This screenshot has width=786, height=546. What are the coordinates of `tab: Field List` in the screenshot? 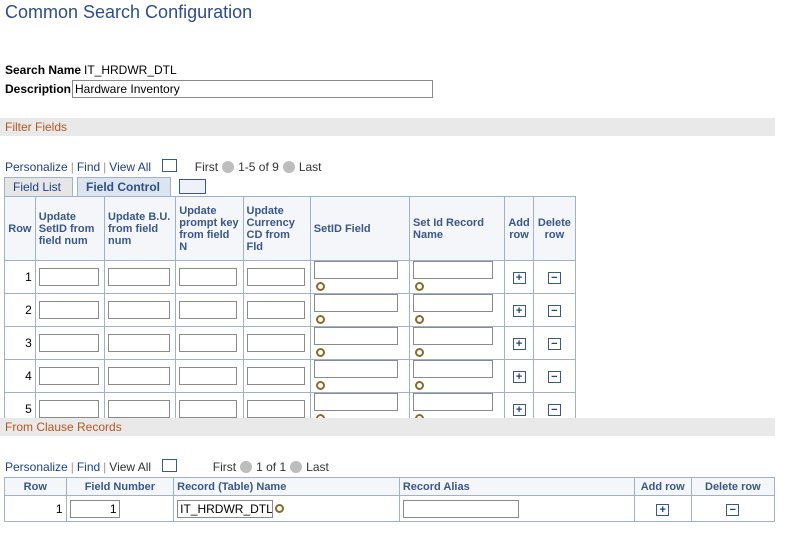 It's located at (38, 186).